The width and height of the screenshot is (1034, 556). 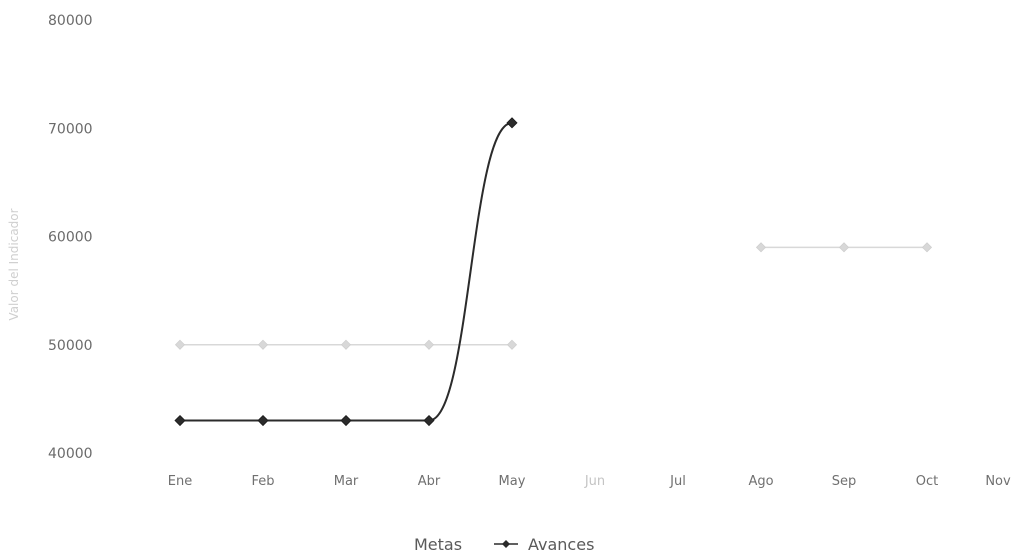 I want to click on x-tick-label: Nov, so click(x=998, y=481).